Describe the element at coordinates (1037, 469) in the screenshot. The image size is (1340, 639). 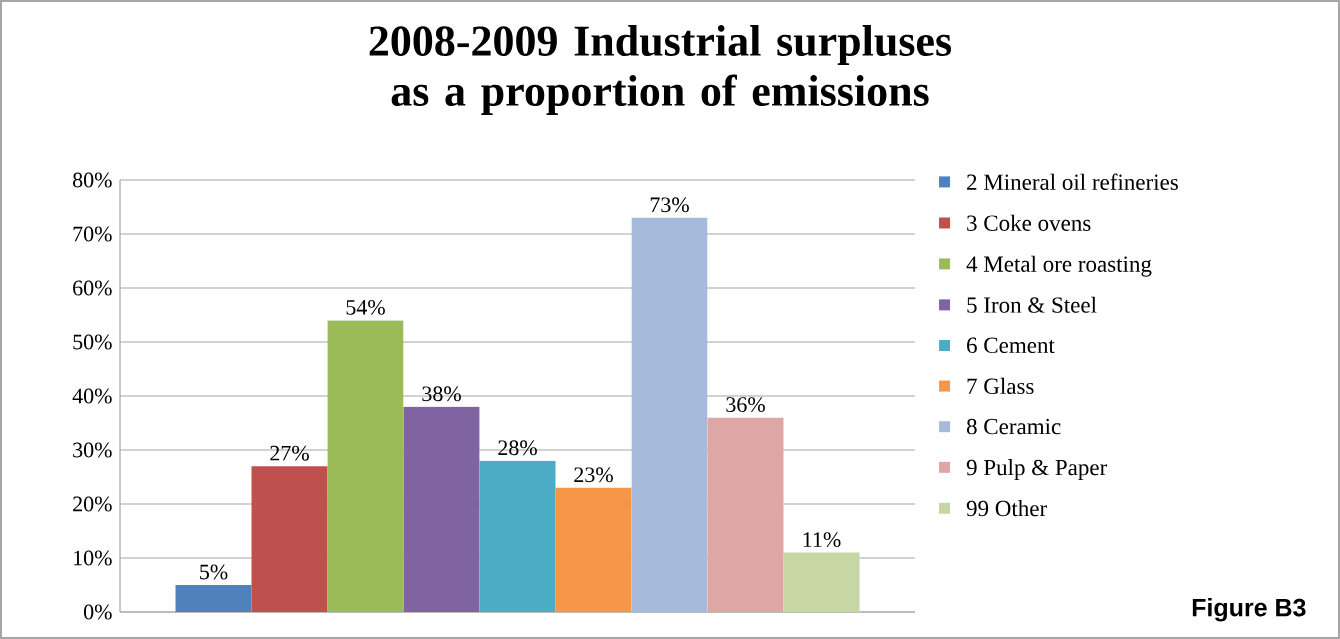
I see `legend-label: 9 Pulp & Paper` at that location.